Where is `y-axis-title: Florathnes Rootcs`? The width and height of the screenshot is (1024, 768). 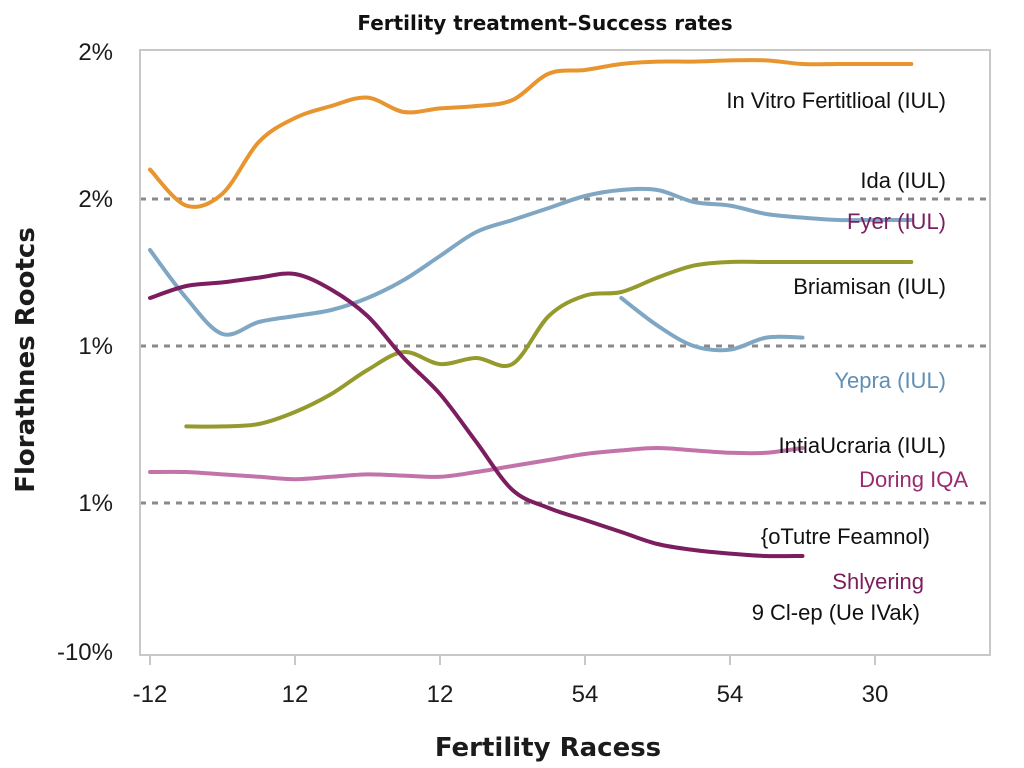 y-axis-title: Florathnes Rootcs is located at coordinates (26, 360).